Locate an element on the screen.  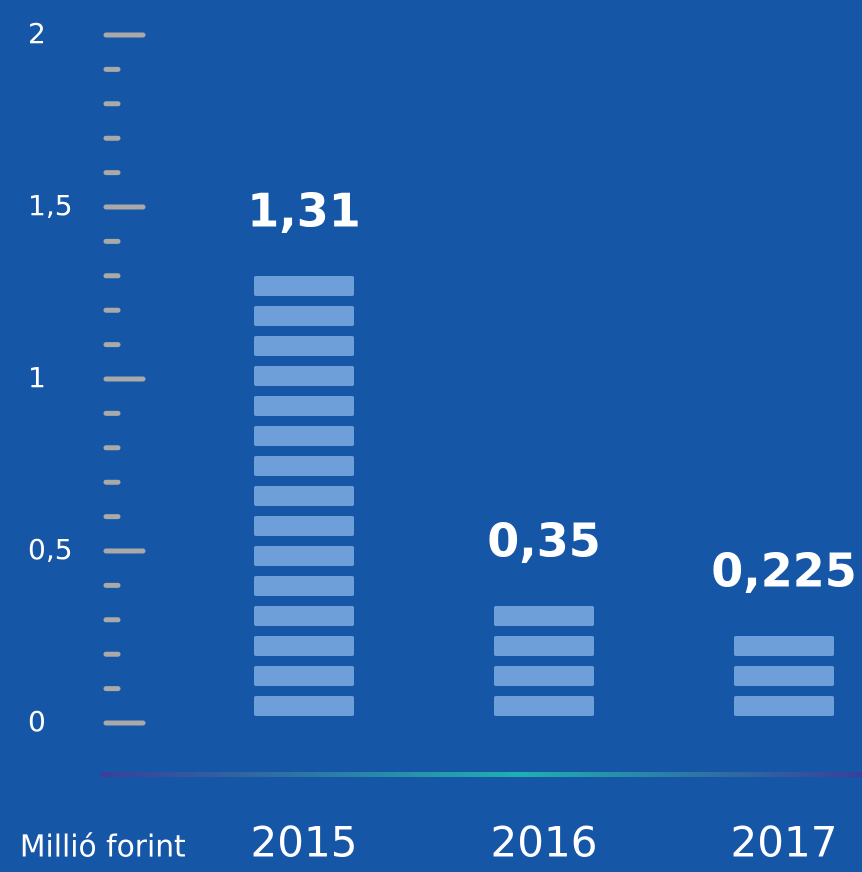
y-tick-label: 0 is located at coordinates (37, 721).